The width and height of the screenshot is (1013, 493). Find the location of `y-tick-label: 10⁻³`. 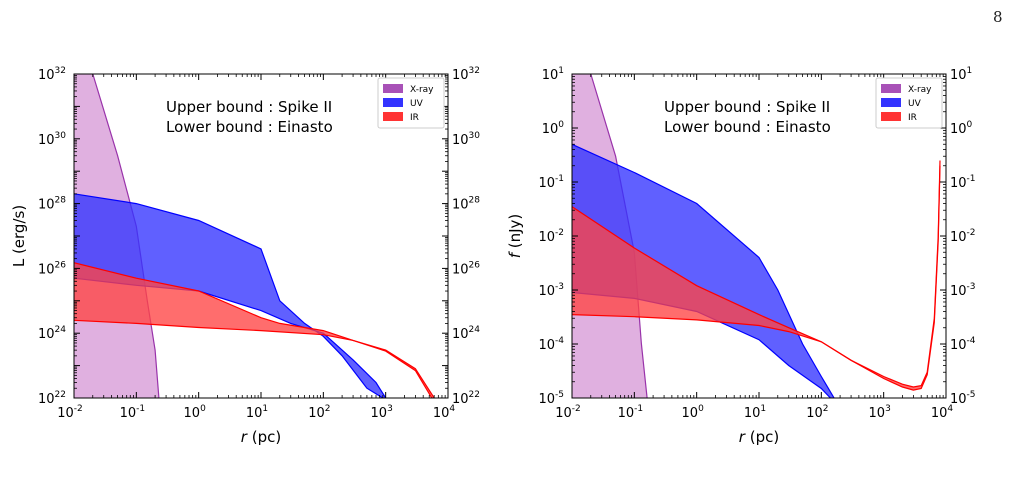

y-tick-label: 10⁻³ is located at coordinates (551, 290).